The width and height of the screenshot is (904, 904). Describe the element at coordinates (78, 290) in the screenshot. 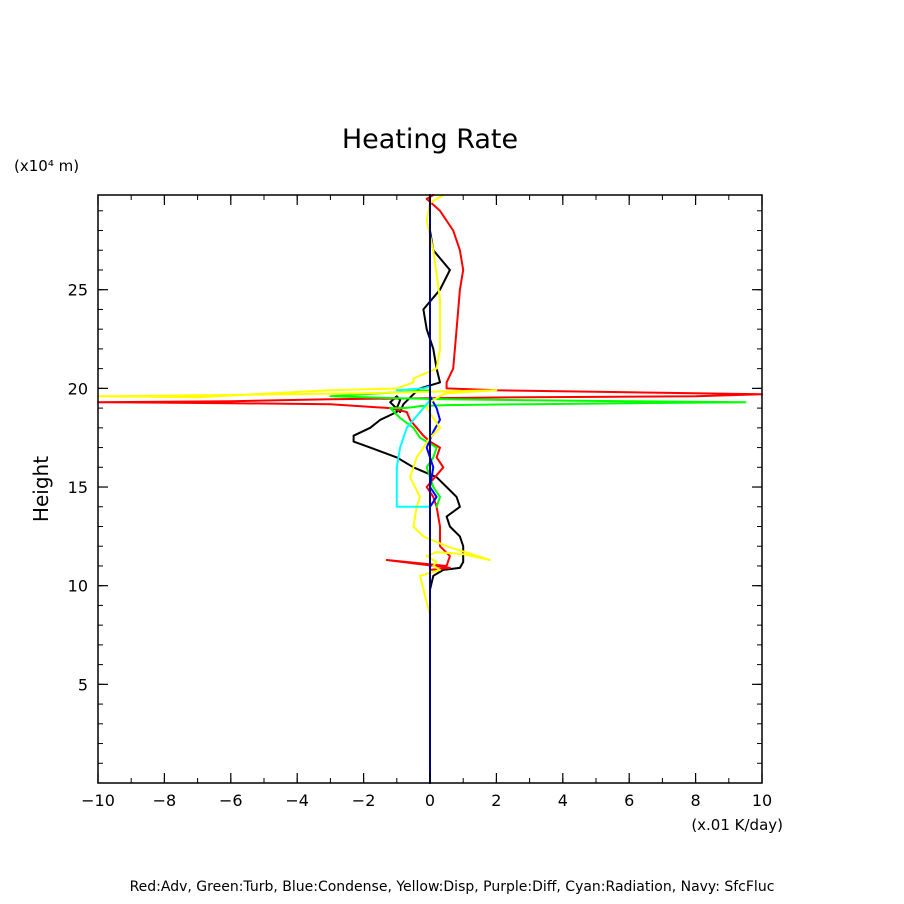

I see `y-tick-label: 25` at that location.